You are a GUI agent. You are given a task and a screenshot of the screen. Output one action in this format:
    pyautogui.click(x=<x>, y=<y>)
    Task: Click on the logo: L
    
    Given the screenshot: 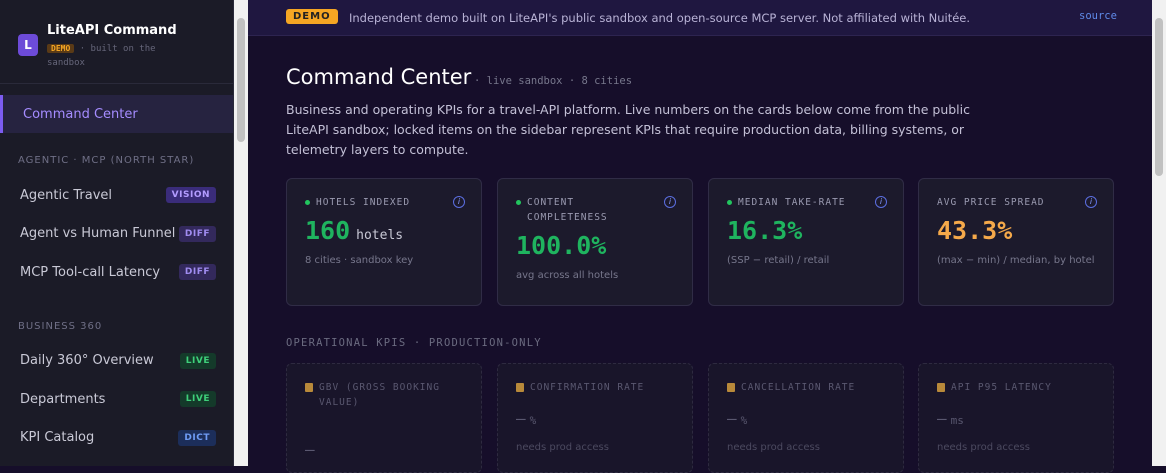 What is the action you would take?
    pyautogui.click(x=28, y=45)
    